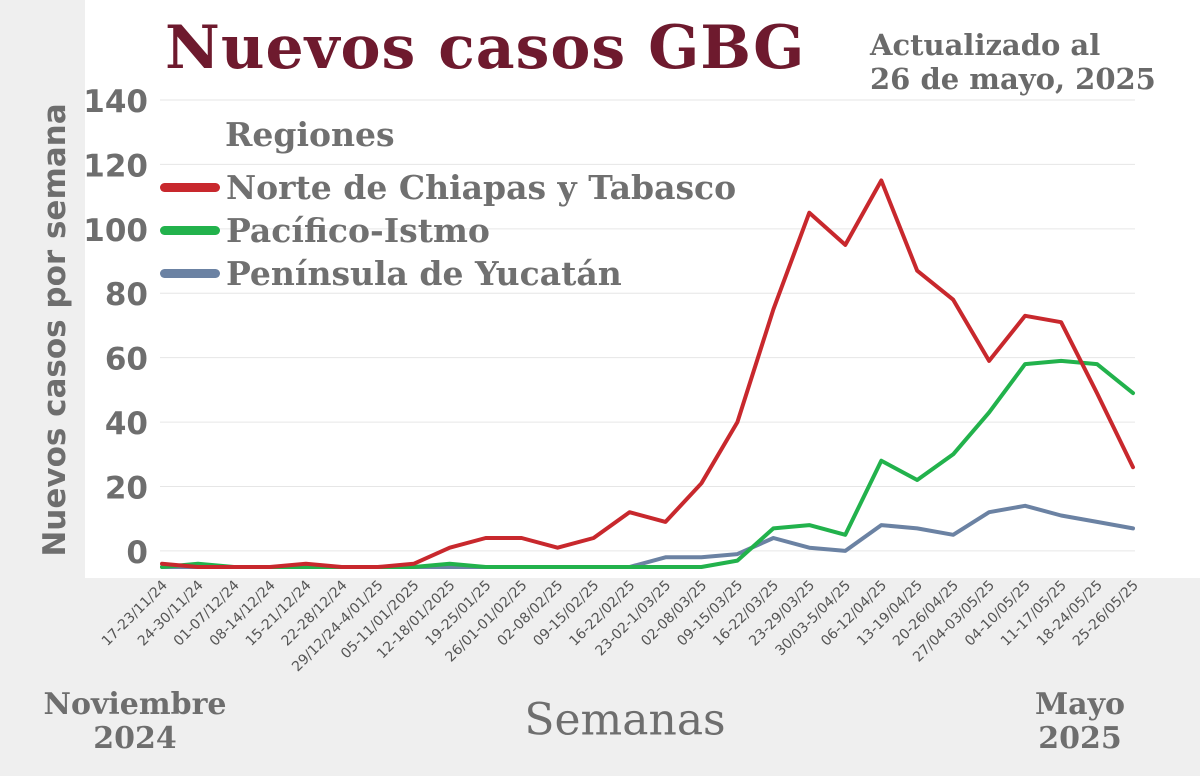  What do you see at coordinates (424, 273) in the screenshot?
I see `legend-label-peninsula: Península de Yucatán` at bounding box center [424, 273].